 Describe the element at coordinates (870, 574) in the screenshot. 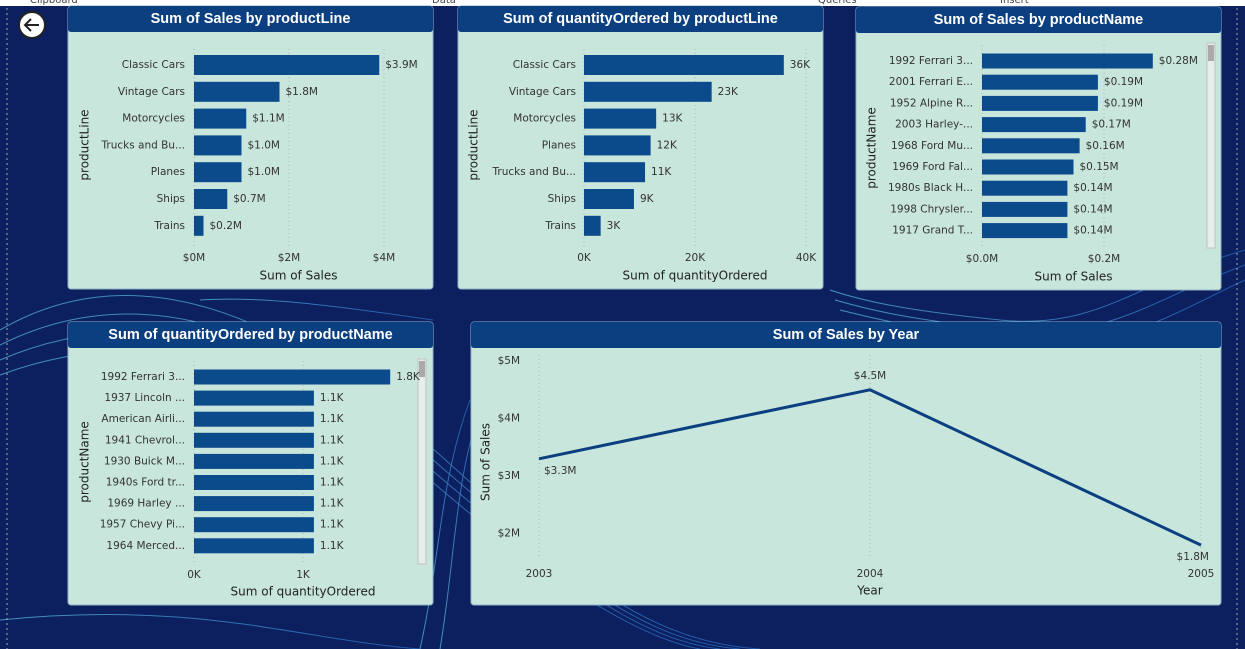

I see `x-tick-label: 2004` at that location.